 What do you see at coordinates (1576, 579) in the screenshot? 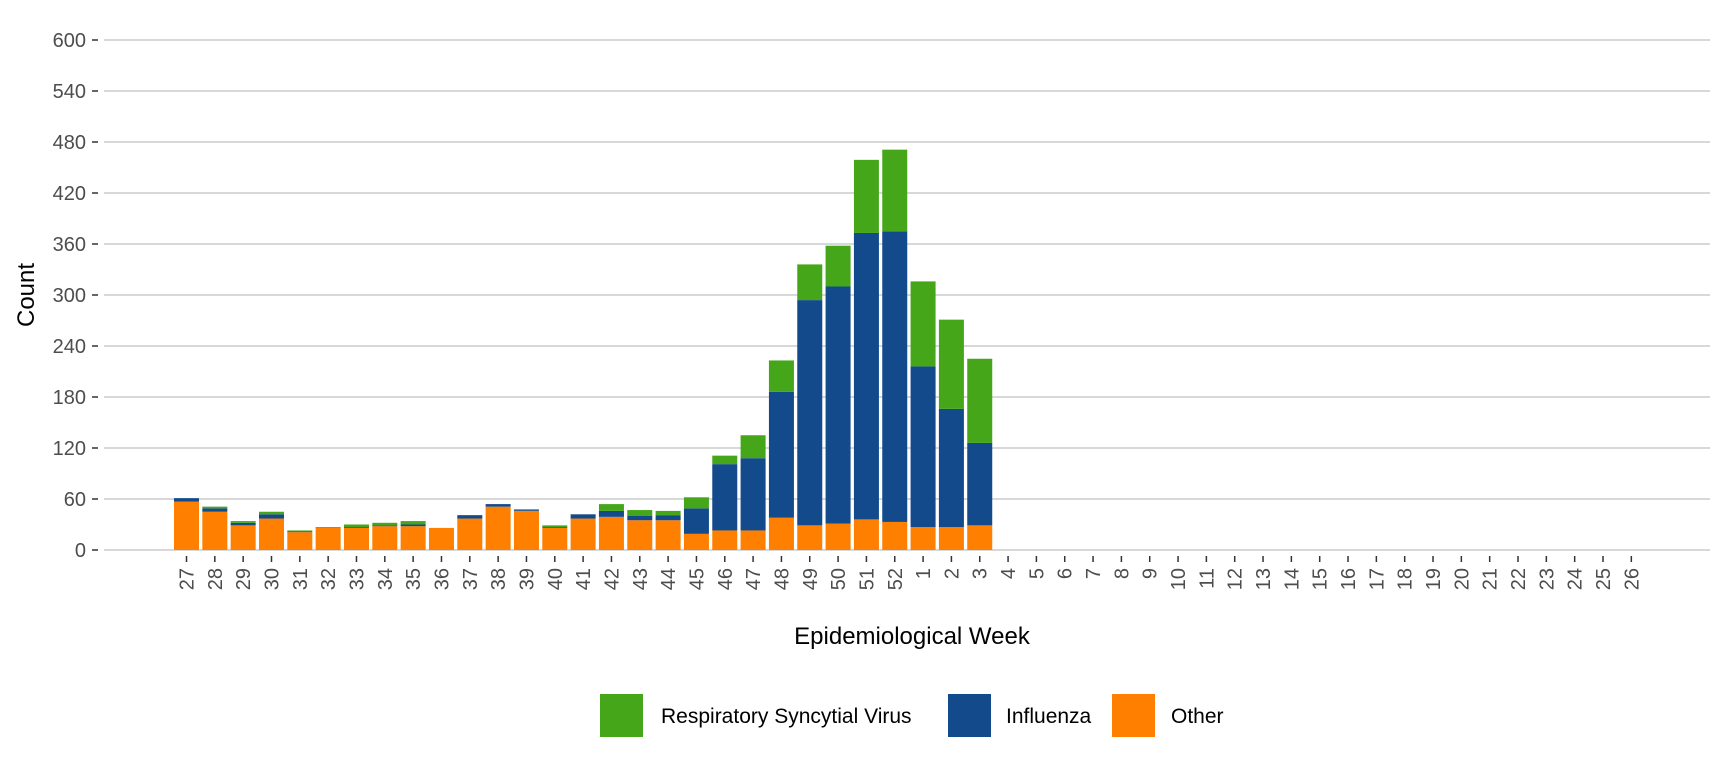
I see `x-tick-label: 24` at bounding box center [1576, 579].